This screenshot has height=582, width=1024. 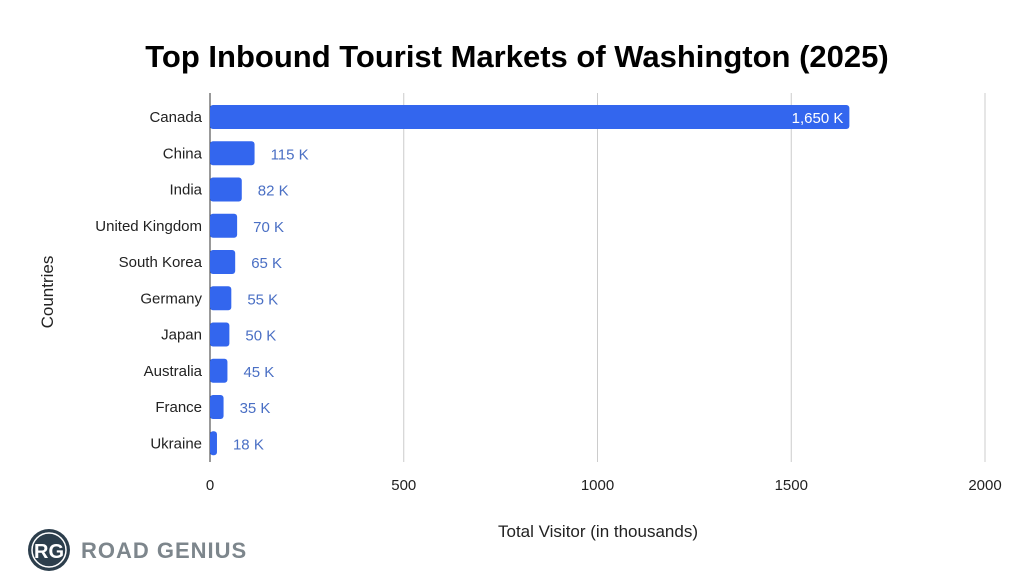 What do you see at coordinates (258, 372) in the screenshot?
I see `data-label: 45 K` at bounding box center [258, 372].